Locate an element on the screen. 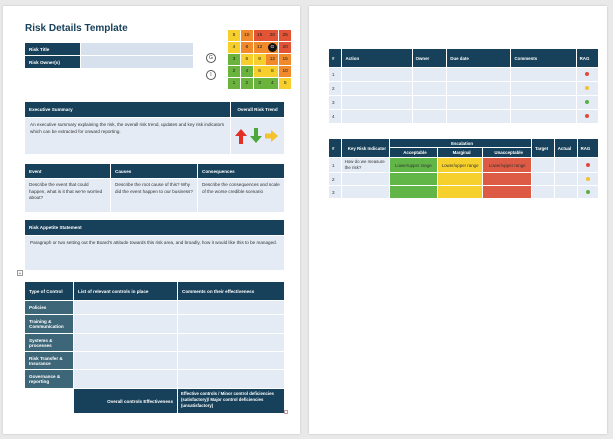  exec-summary-header: Executive Summary is located at coordinates (127, 109).